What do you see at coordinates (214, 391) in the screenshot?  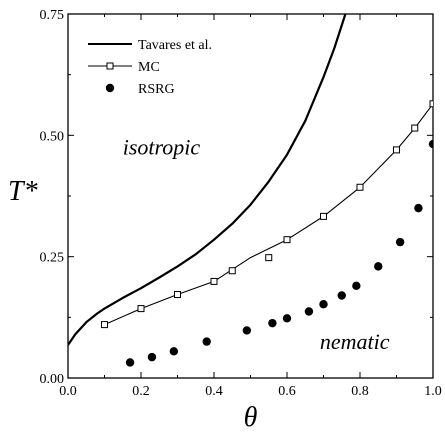 I see `x-tick-label: 0.4` at bounding box center [214, 391].